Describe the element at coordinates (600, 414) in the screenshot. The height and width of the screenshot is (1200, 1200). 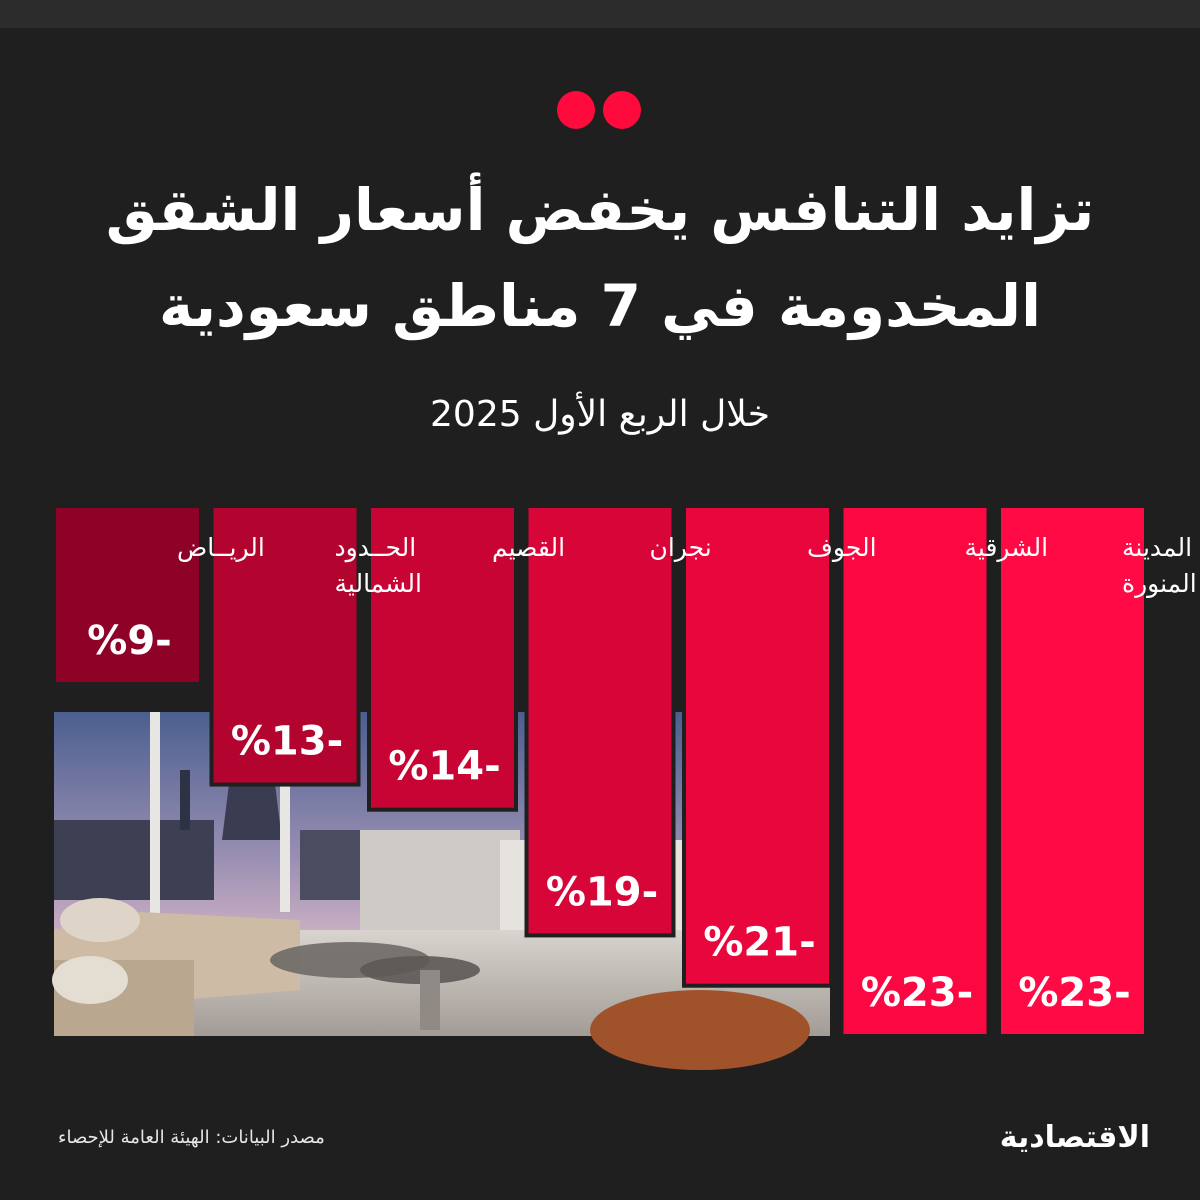
I see `chart-subtitle: خلال الربع الأول 2025` at that location.